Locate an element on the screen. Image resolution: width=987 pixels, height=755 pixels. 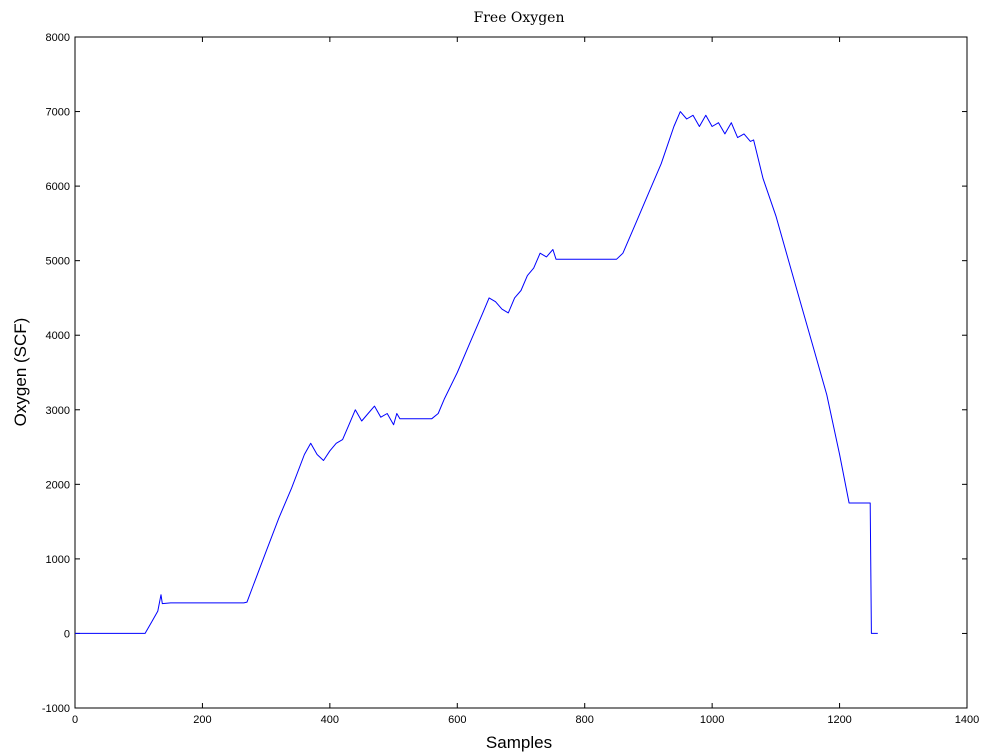
x-tick-label: 800 is located at coordinates (585, 720).